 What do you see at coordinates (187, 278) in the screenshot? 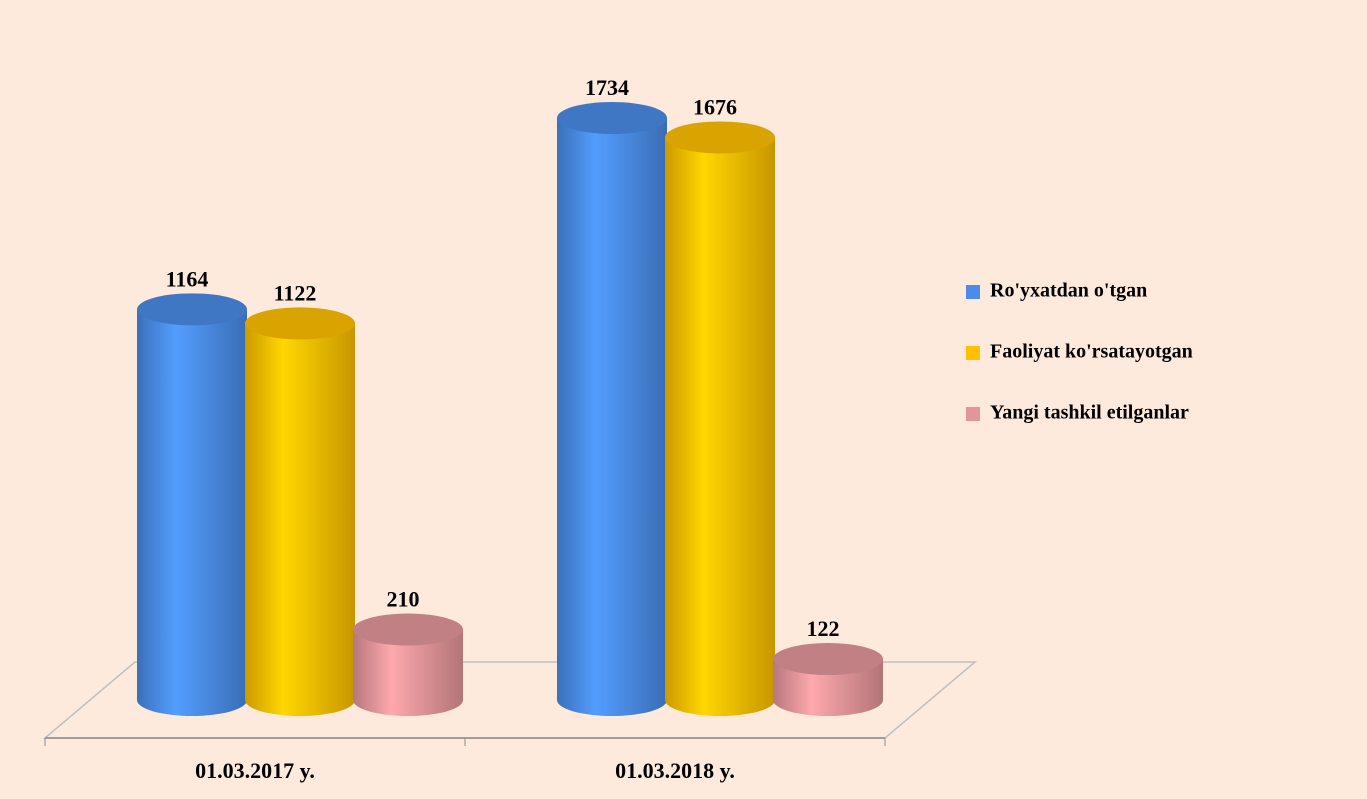
I see `data-label: 1164` at bounding box center [187, 278].